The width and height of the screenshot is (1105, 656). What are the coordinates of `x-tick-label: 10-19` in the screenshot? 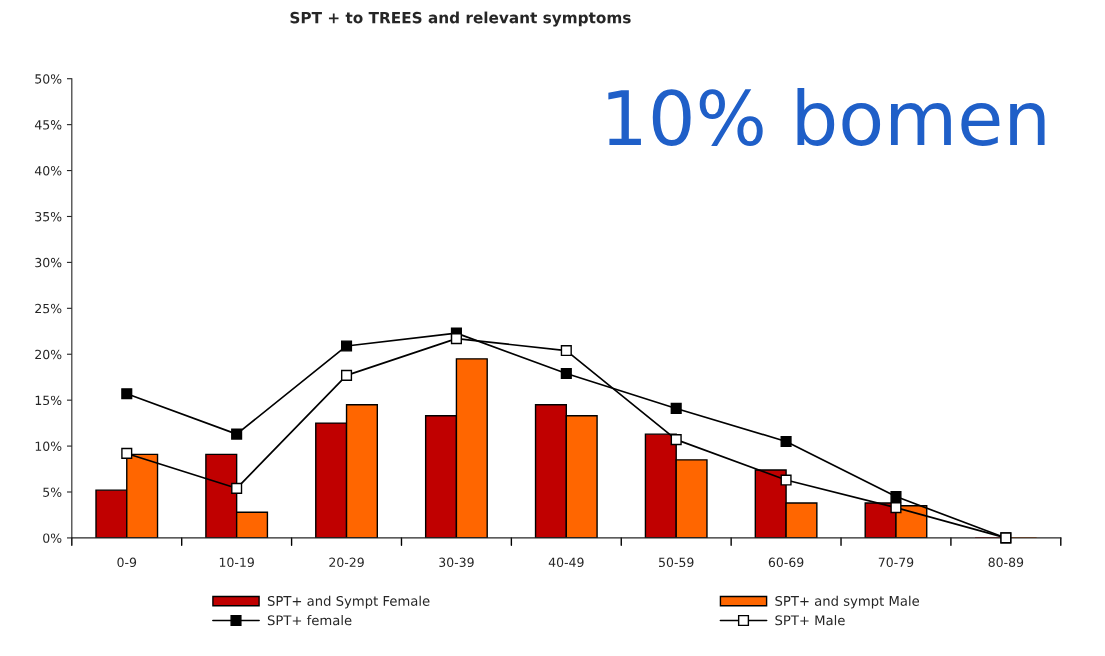 It's located at (236, 562).